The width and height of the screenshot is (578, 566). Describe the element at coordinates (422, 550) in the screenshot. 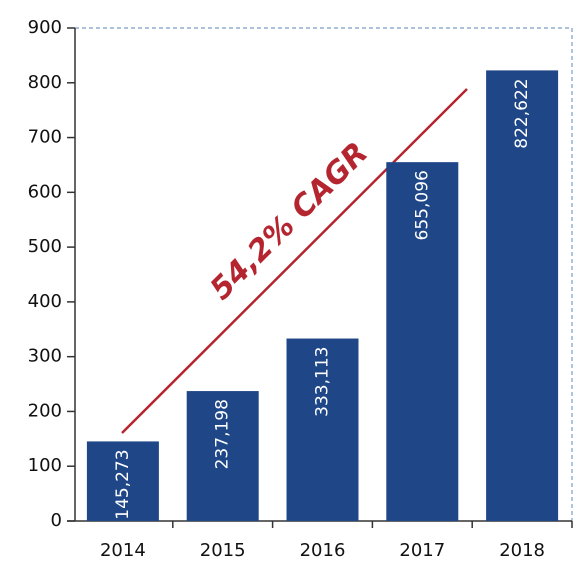

I see `x-tick-label: 2017` at that location.